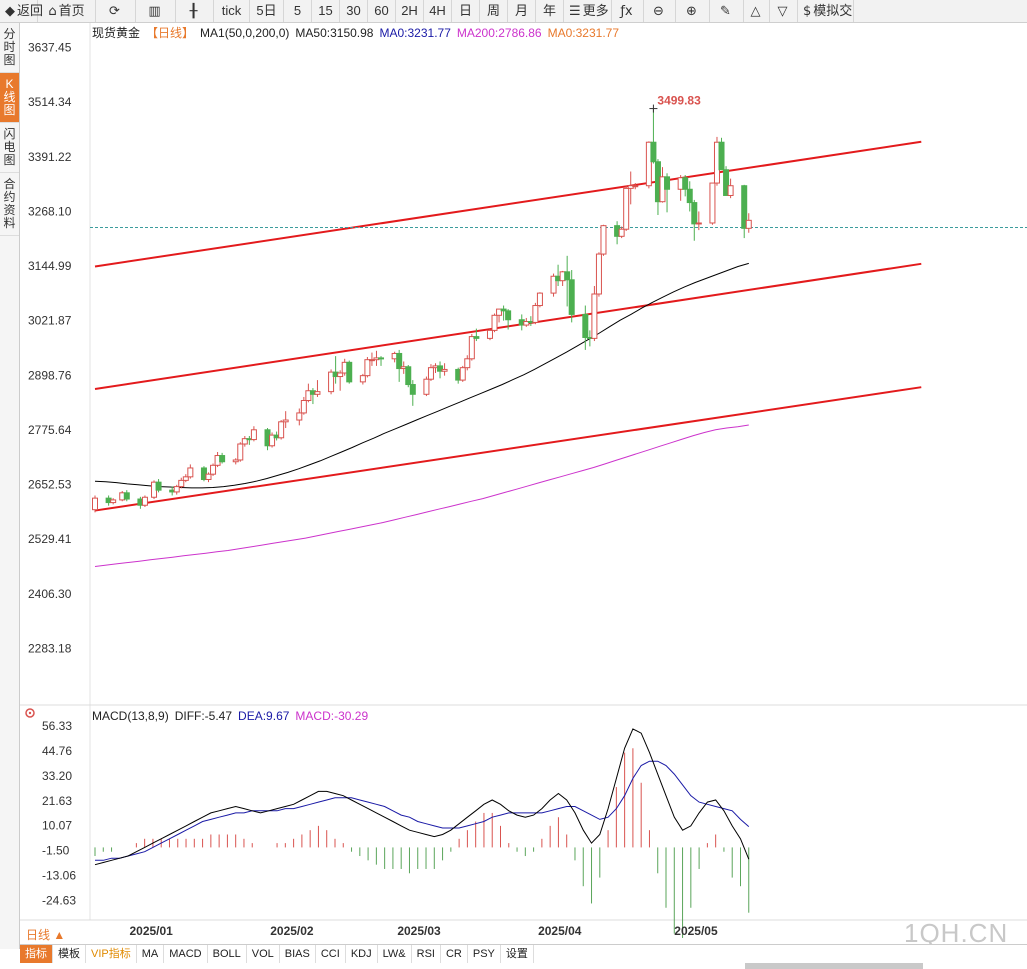 This screenshot has height=969, width=1027. I want to click on period-5d: 5日, so click(267, 11).